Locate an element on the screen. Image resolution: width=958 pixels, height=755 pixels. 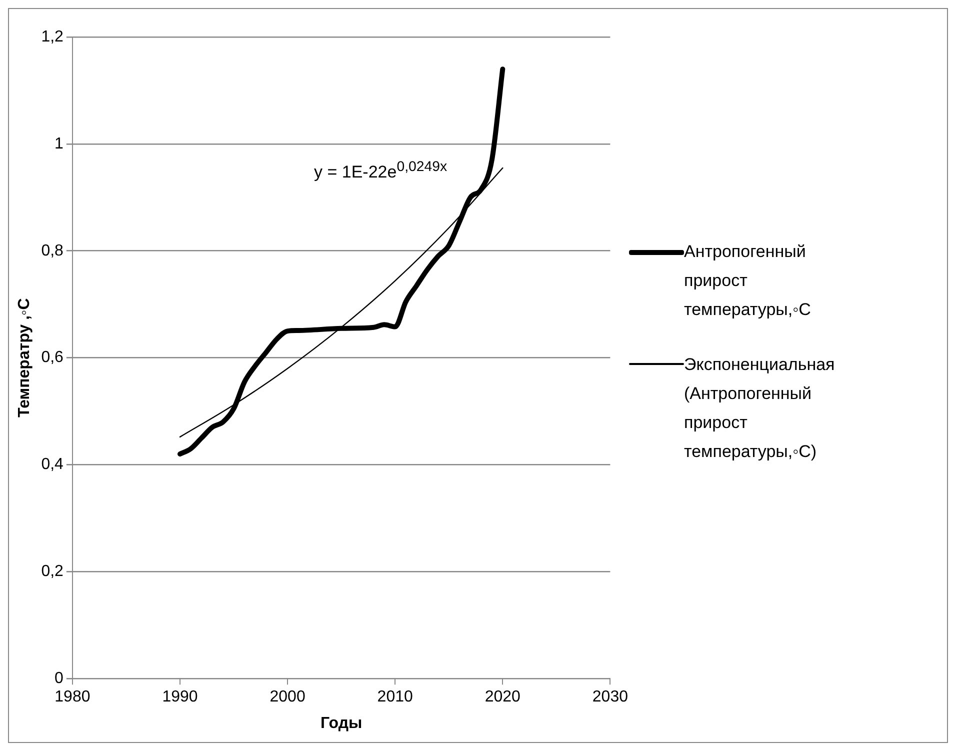
x-tick-label: 2030 is located at coordinates (610, 697).